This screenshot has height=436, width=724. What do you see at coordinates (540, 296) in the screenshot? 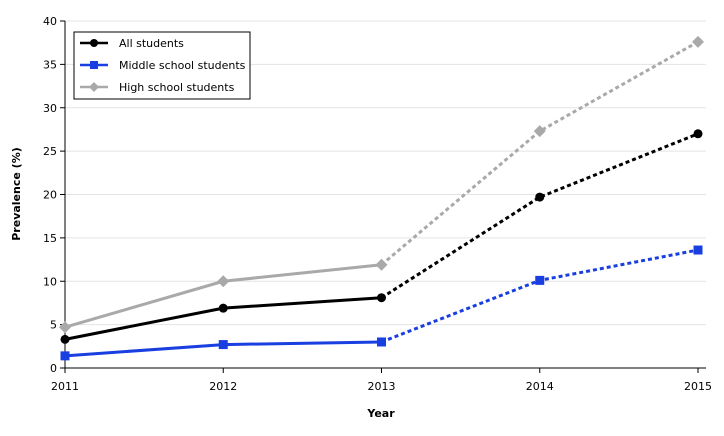
I see `series-line-dotted` at bounding box center [540, 296].